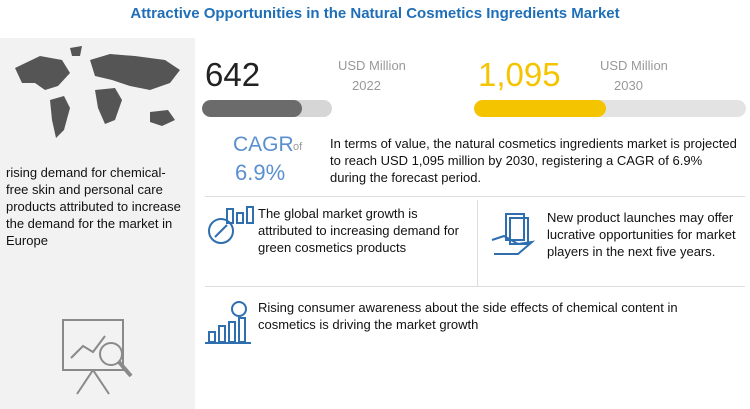 Image resolution: width=750 pixels, height=409 pixels. Describe the element at coordinates (260, 172) in the screenshot. I see `cagr-value: 6.9%` at that location.